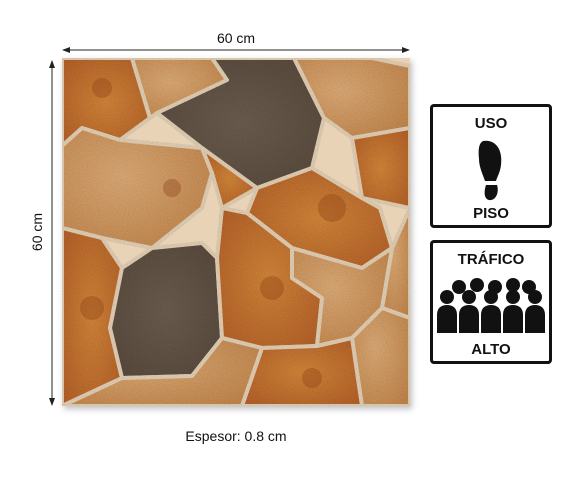 Image resolution: width=566 pixels, height=487 pixels. I want to click on usage-badge: USO PISO, so click(491, 166).